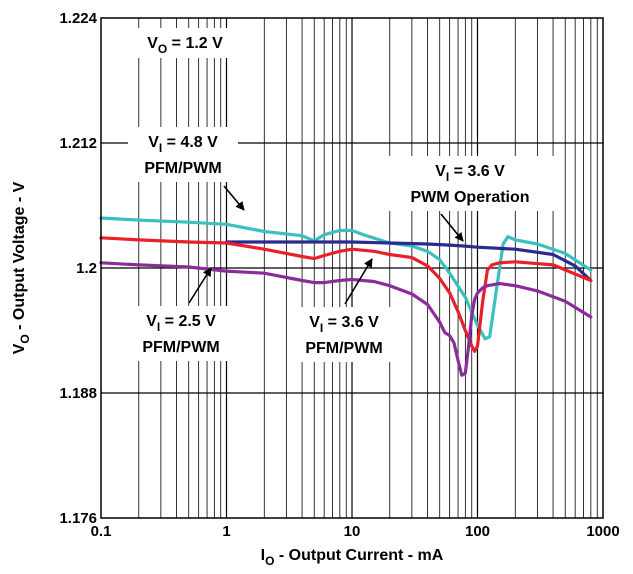  What do you see at coordinates (86, 268) in the screenshot?
I see `y-tick-label: 1.2` at bounding box center [86, 268].